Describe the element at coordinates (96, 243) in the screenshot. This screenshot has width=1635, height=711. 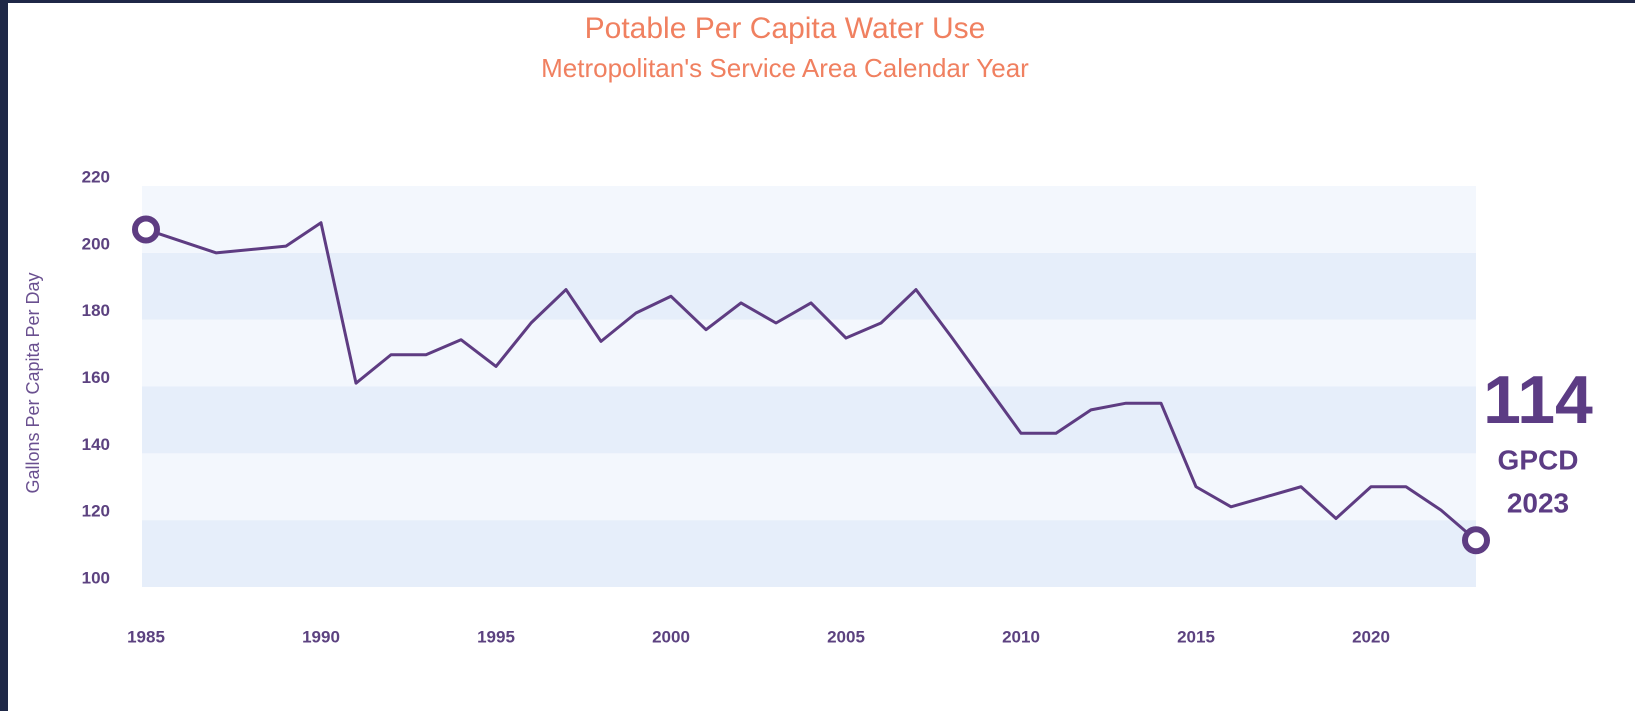
I see `y-tick-label: 200` at that location.